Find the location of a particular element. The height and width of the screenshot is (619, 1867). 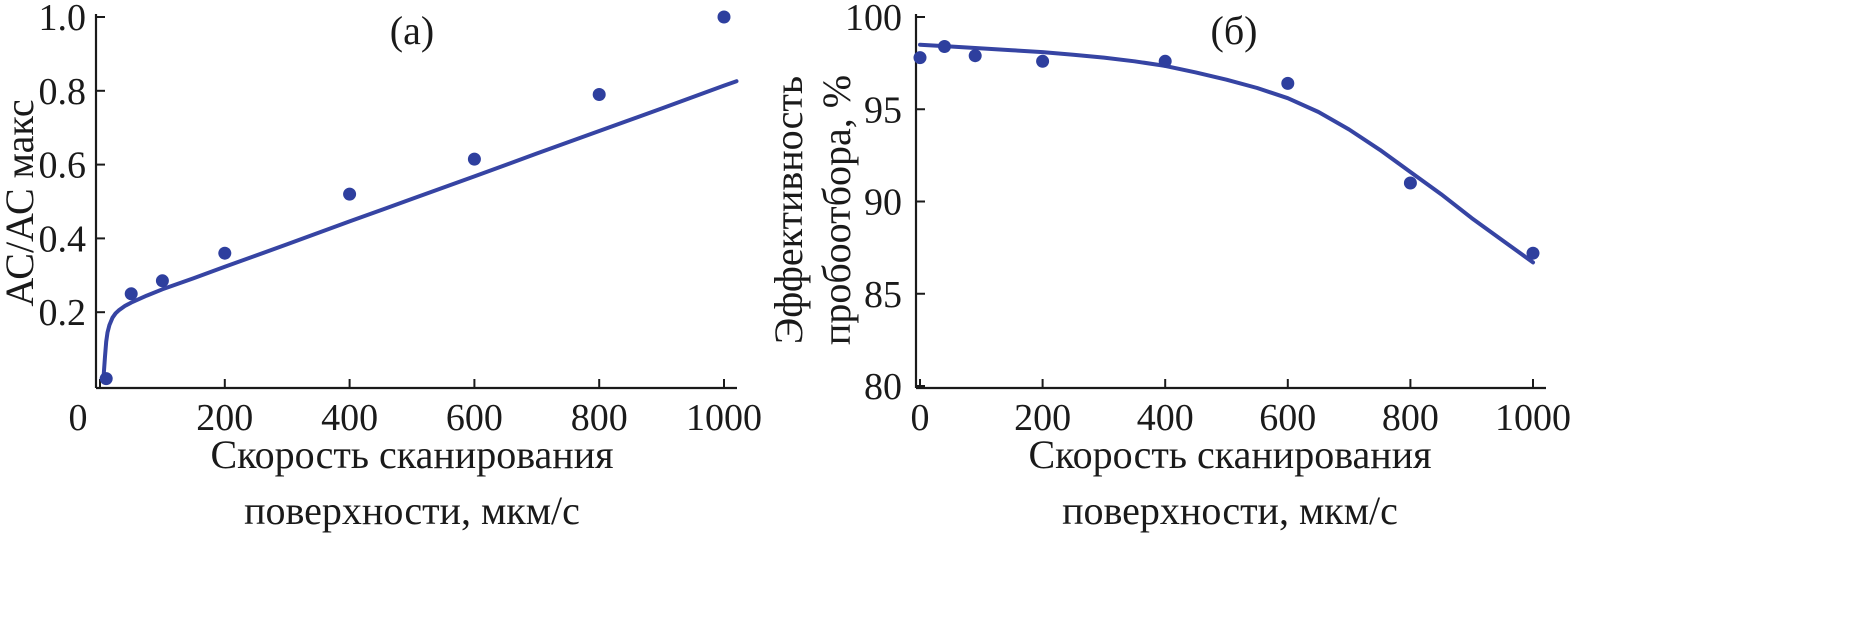

y-axis-title: пробоотбора, % is located at coordinates (836, 210).